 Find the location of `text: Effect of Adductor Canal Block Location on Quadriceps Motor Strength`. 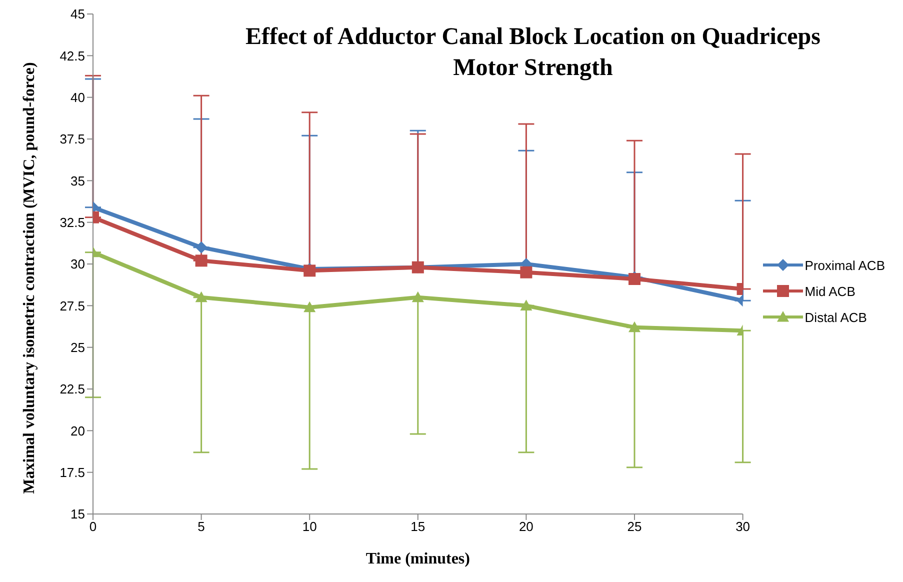

text: Effect of Adductor Canal Block Location on Quadriceps Motor Strength is located at coordinates (533, 53).